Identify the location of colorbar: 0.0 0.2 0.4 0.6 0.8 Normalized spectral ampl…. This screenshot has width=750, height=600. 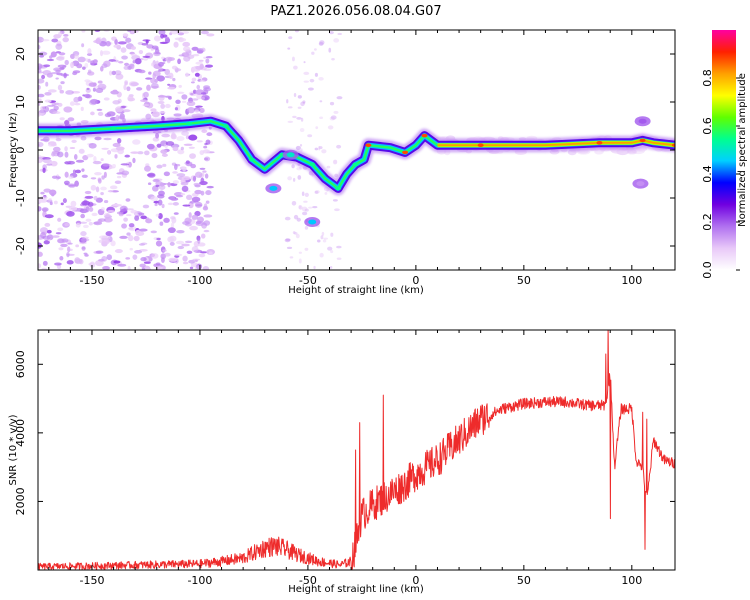
(724, 154).